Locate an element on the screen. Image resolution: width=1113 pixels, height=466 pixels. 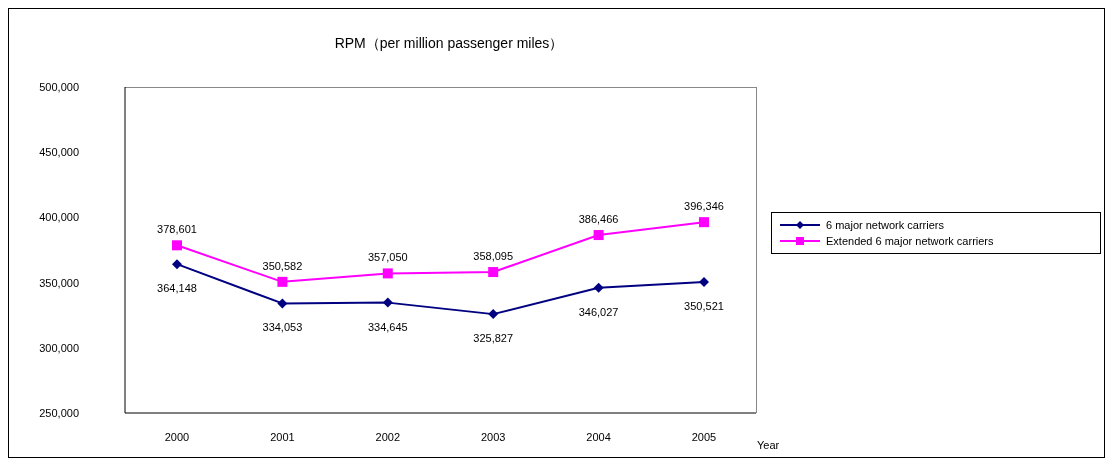
x-tick-label: 2002 is located at coordinates (388, 436).